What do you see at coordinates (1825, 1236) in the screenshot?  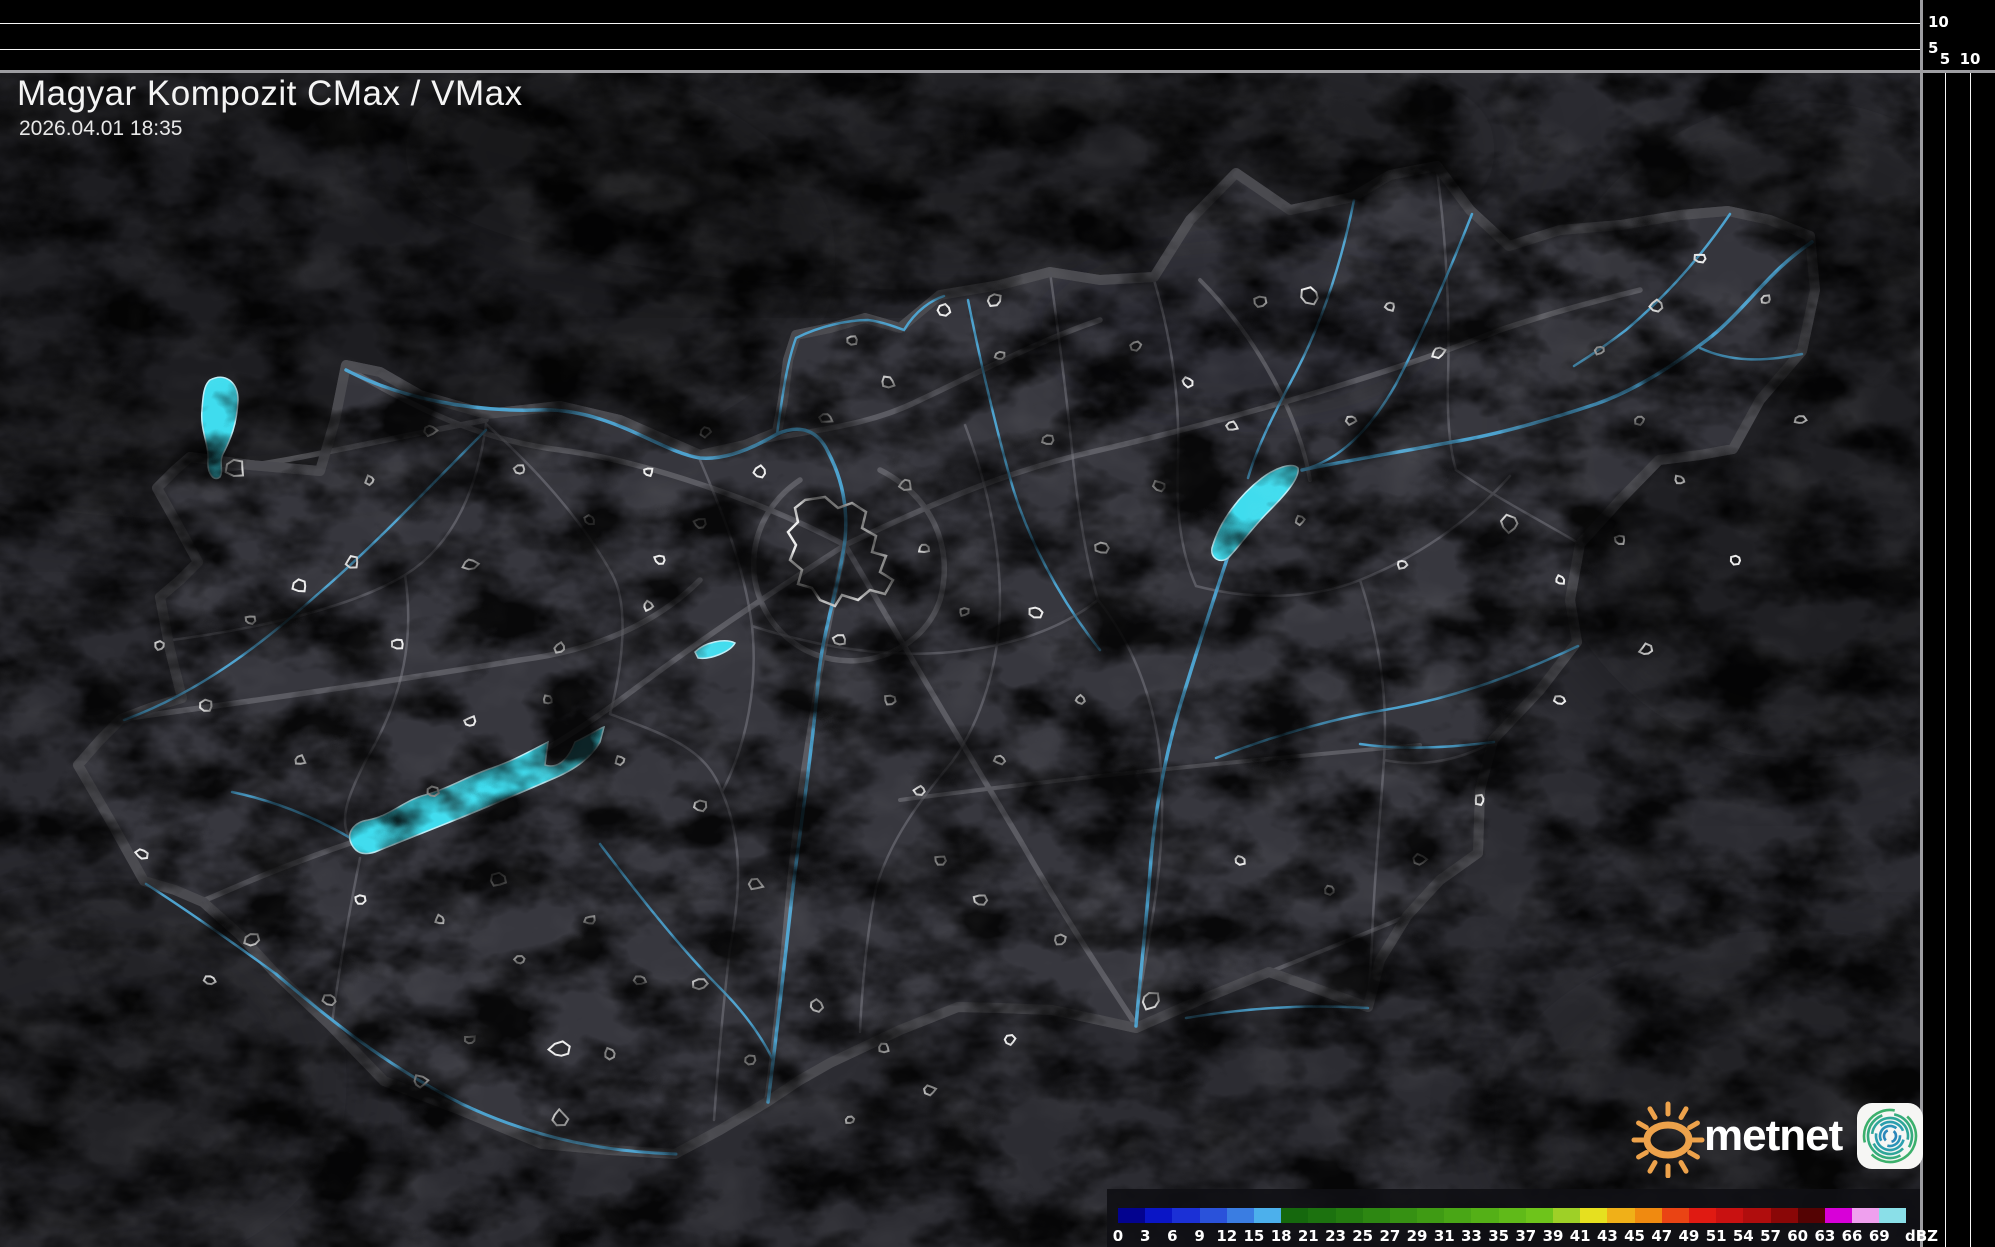 I see `dbz-tick-label: 63` at bounding box center [1825, 1236].